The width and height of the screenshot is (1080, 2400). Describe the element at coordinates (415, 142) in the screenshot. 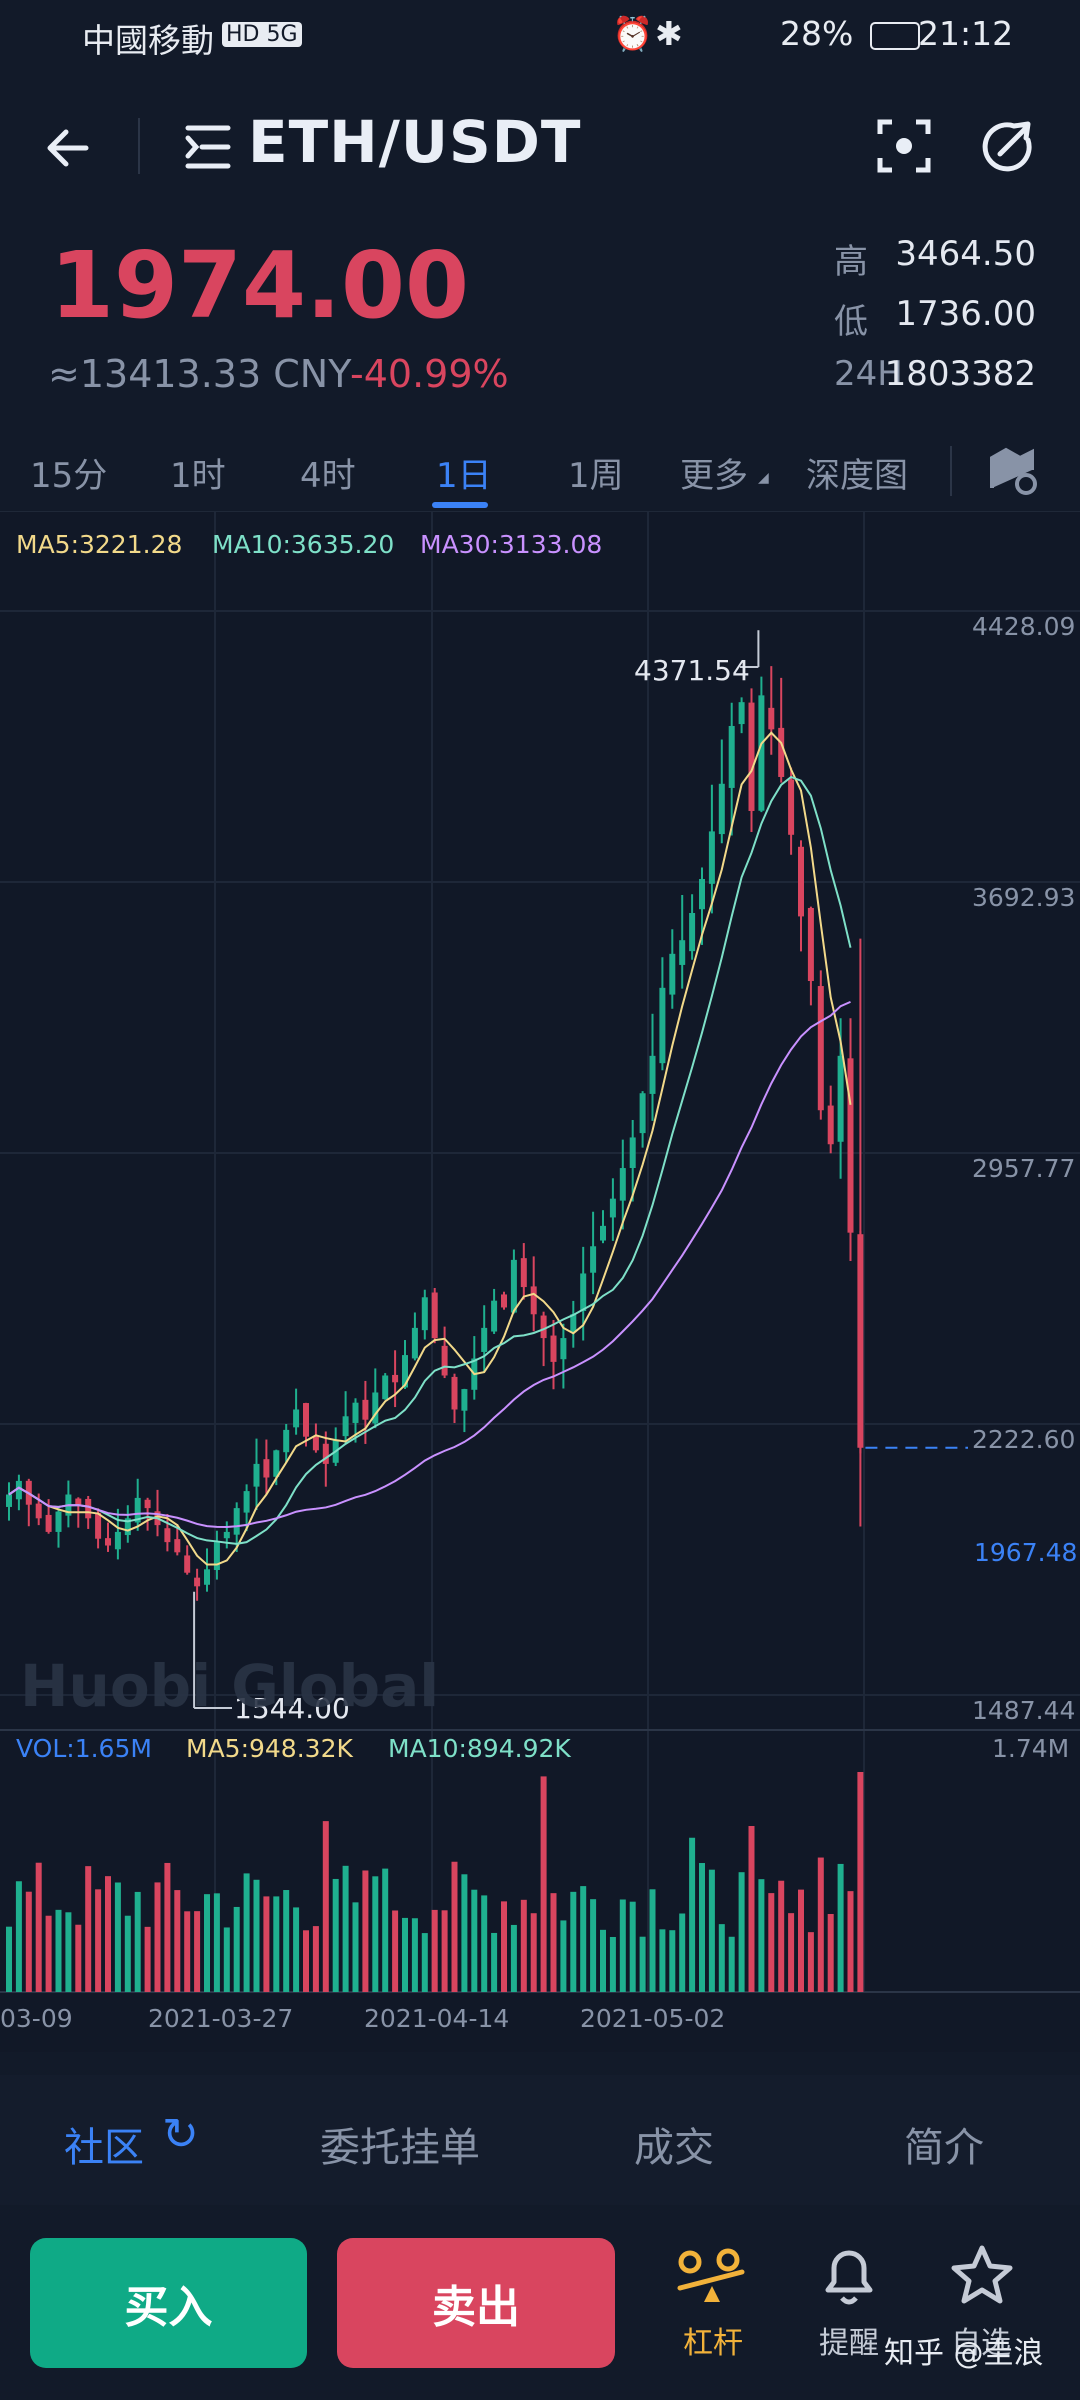

I see `pair-title: ETH/USDT` at that location.